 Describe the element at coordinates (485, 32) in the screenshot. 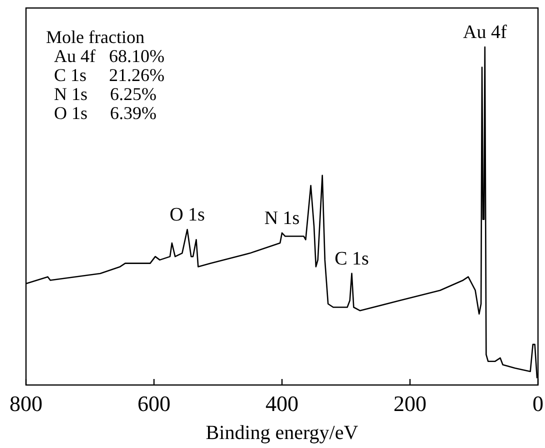

I see `annotation: Au 4f` at that location.